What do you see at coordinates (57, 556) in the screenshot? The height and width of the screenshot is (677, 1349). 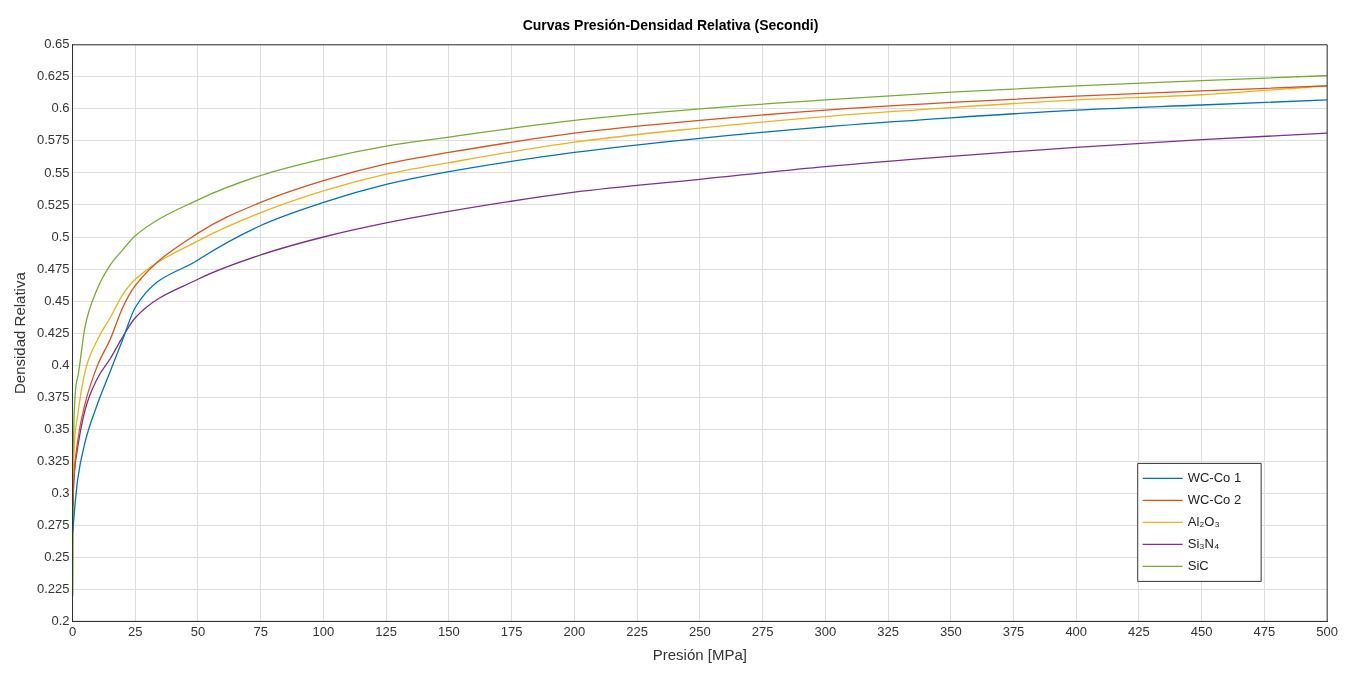 I see `y-tick-label: 0.25` at bounding box center [57, 556].